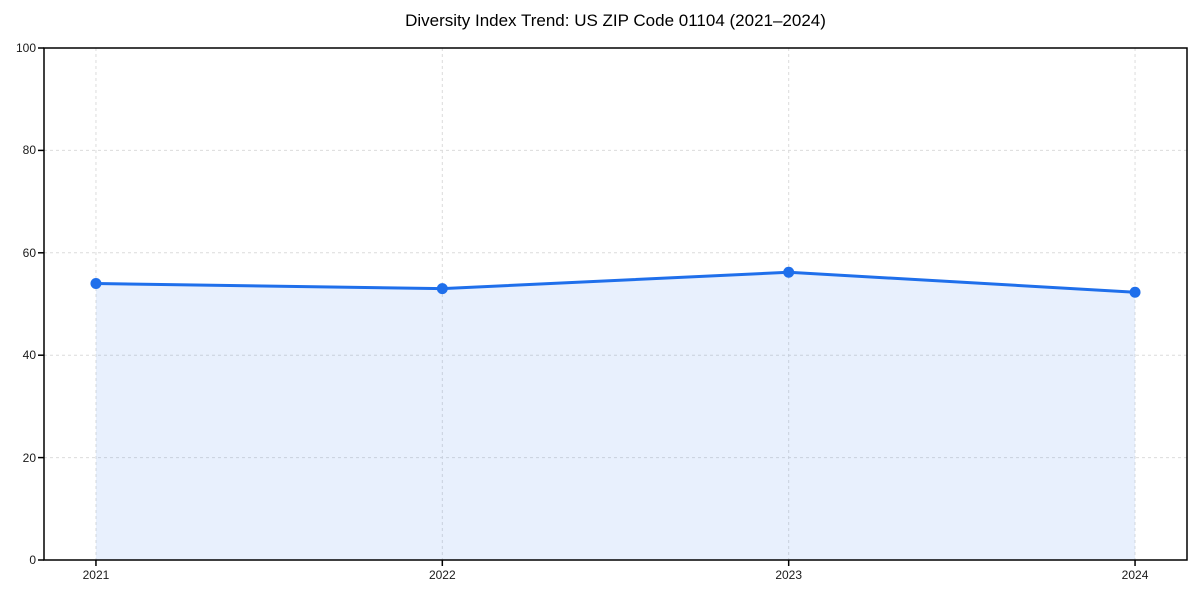 The image size is (1200, 600). Describe the element at coordinates (29, 150) in the screenshot. I see `y-tick-label: 80` at that location.